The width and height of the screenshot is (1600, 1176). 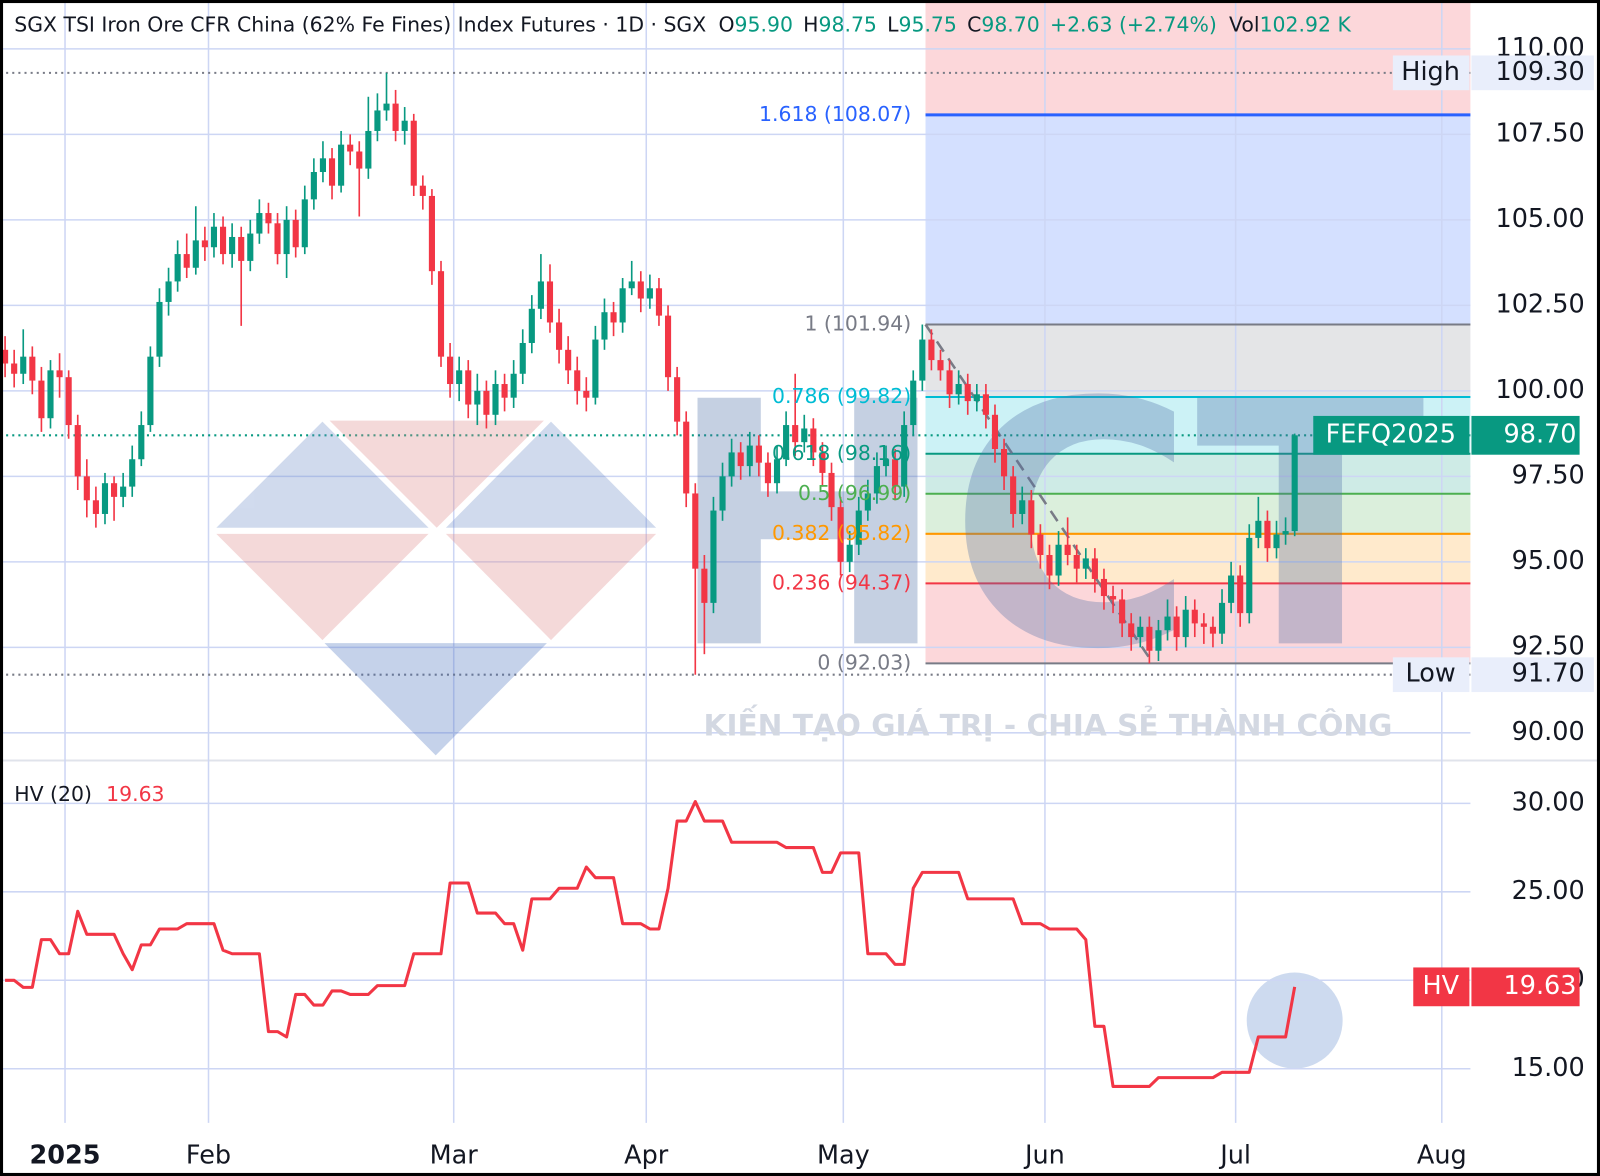 What do you see at coordinates (893, 25) in the screenshot?
I see `header-text: L` at bounding box center [893, 25].